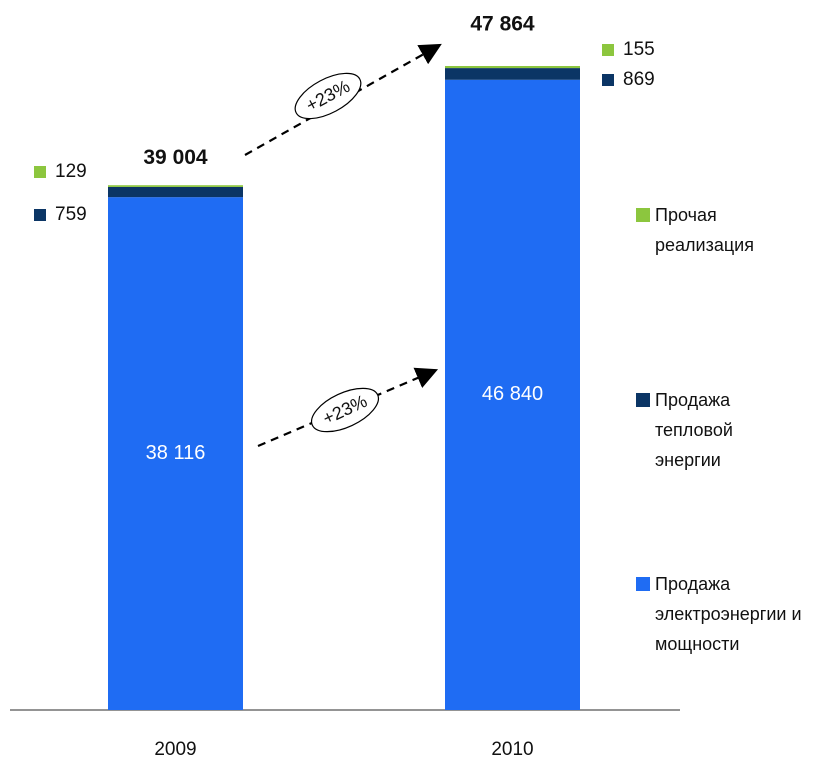 Image resolution: width=835 pixels, height=762 pixels. Describe the element at coordinates (71, 171) in the screenshot. I see `segment-label: 129` at that location.